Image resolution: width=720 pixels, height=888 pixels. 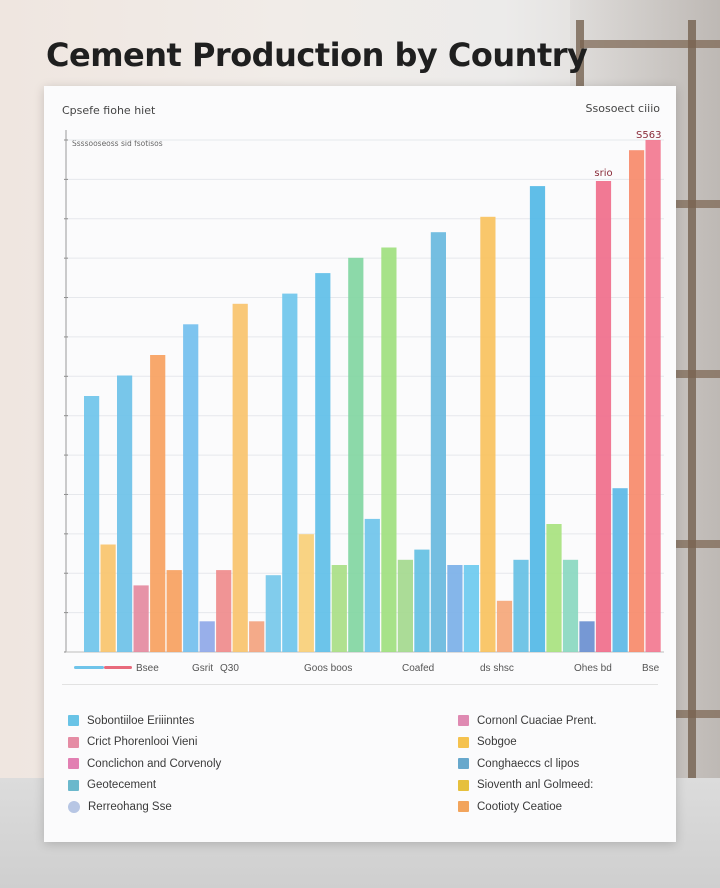 I want to click on bar-data-label: srio, so click(x=603, y=173).